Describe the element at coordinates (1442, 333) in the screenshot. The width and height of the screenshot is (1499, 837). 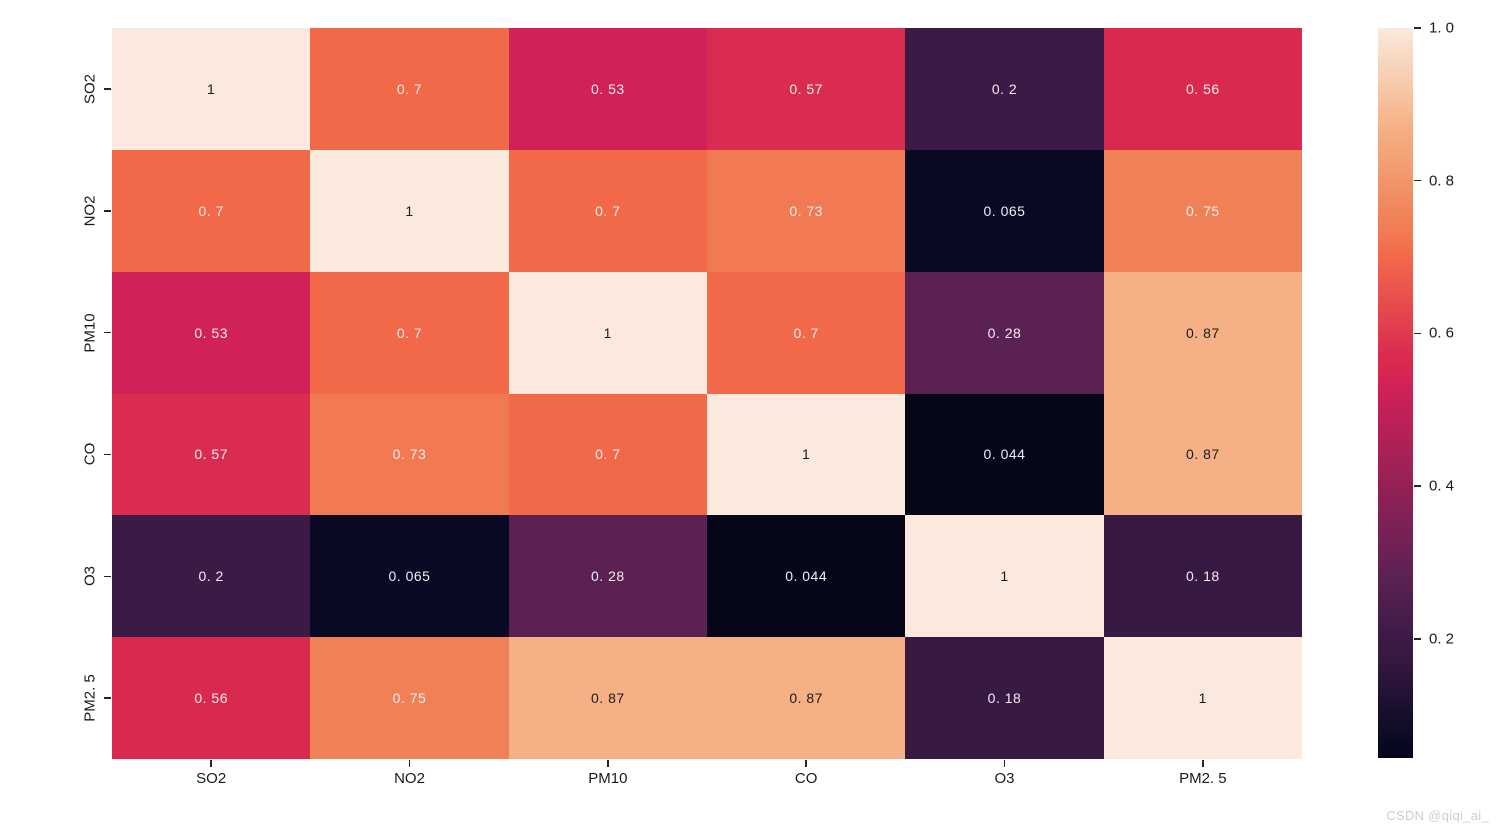
I see `colorbar-tick-label: 0. 6` at that location.